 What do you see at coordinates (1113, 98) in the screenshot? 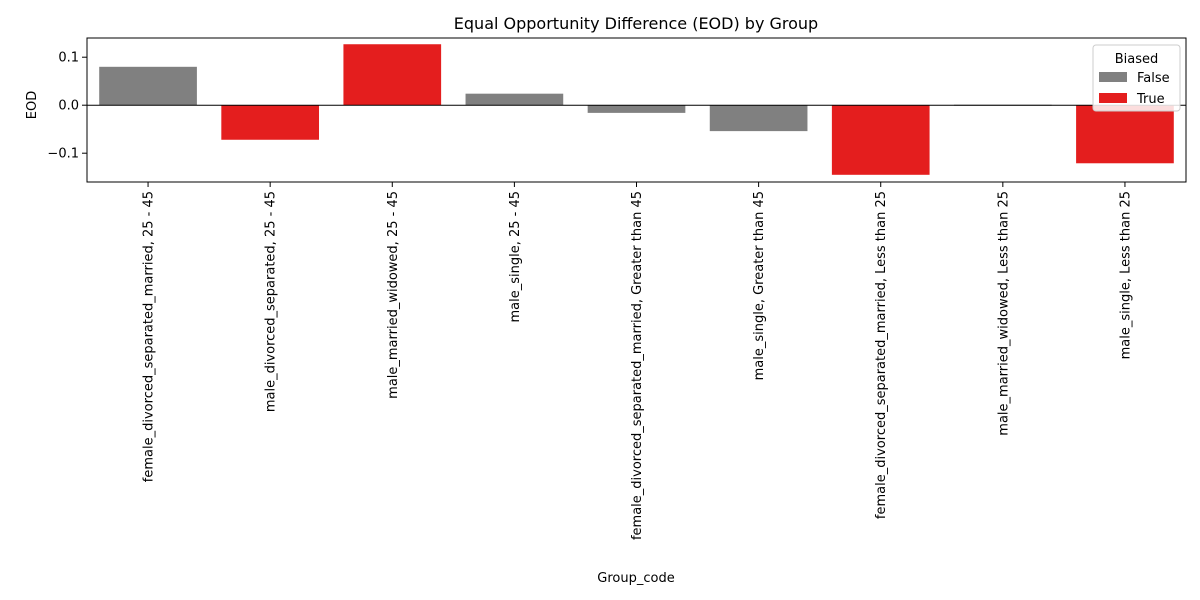
I see `legend-swatch-true` at bounding box center [1113, 98].